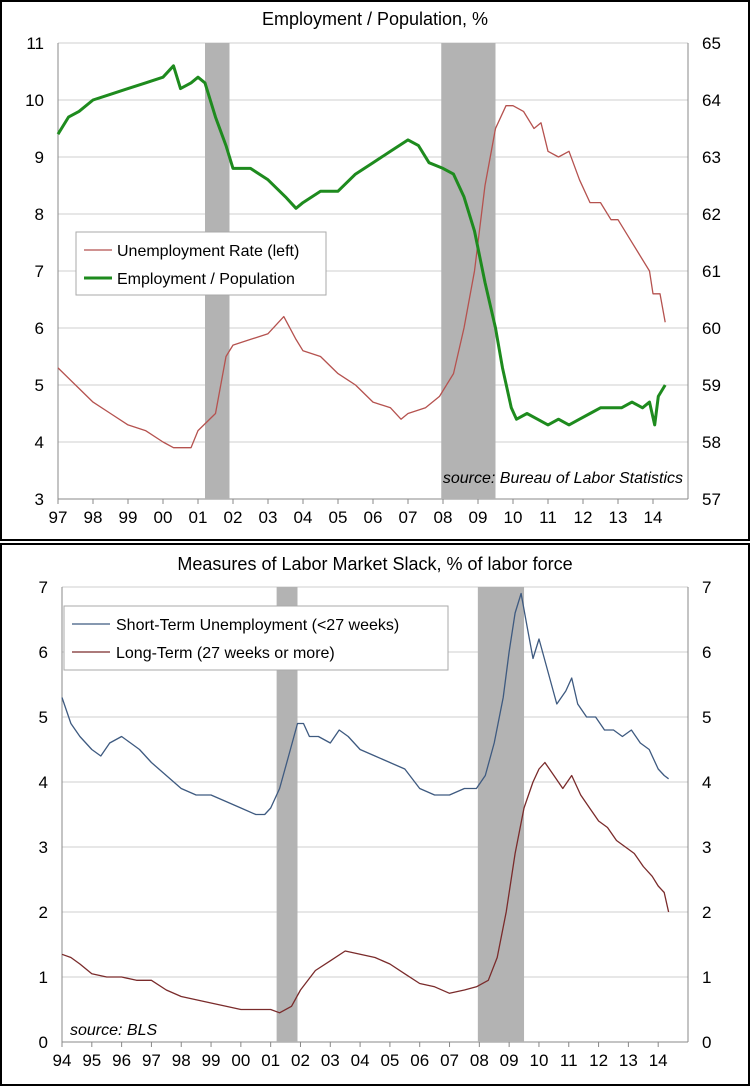  What do you see at coordinates (706, 912) in the screenshot?
I see `right-tick-label: 2` at bounding box center [706, 912].